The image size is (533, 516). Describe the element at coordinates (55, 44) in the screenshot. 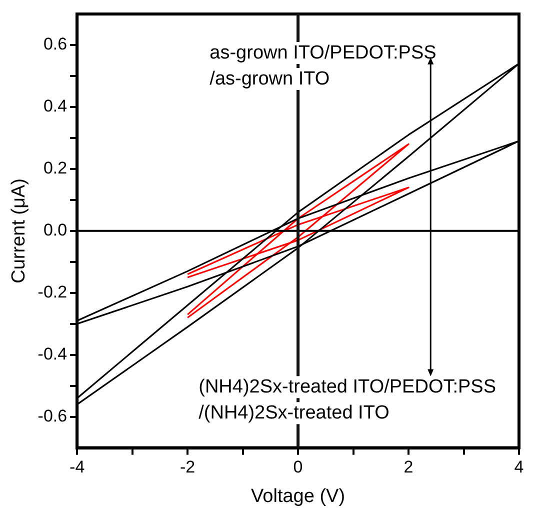

I see `y-tick-label: 0.6` at that location.